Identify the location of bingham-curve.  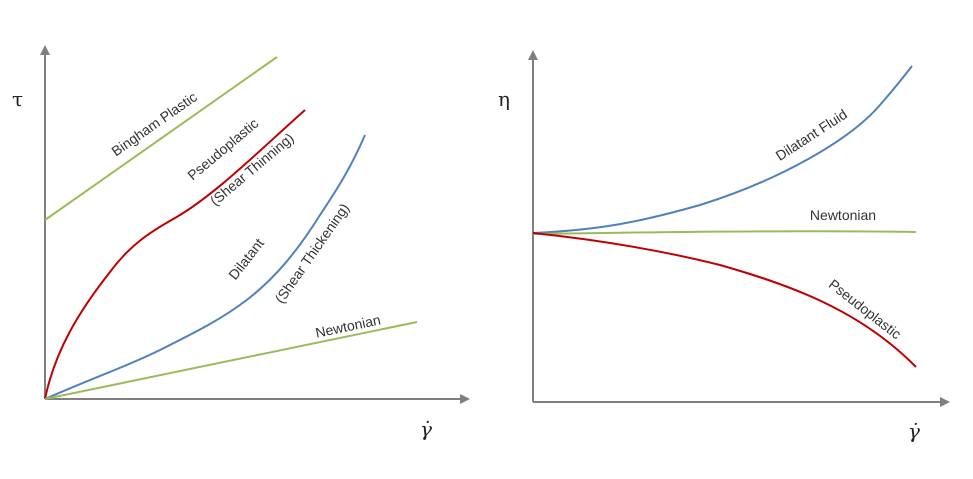
(161, 138).